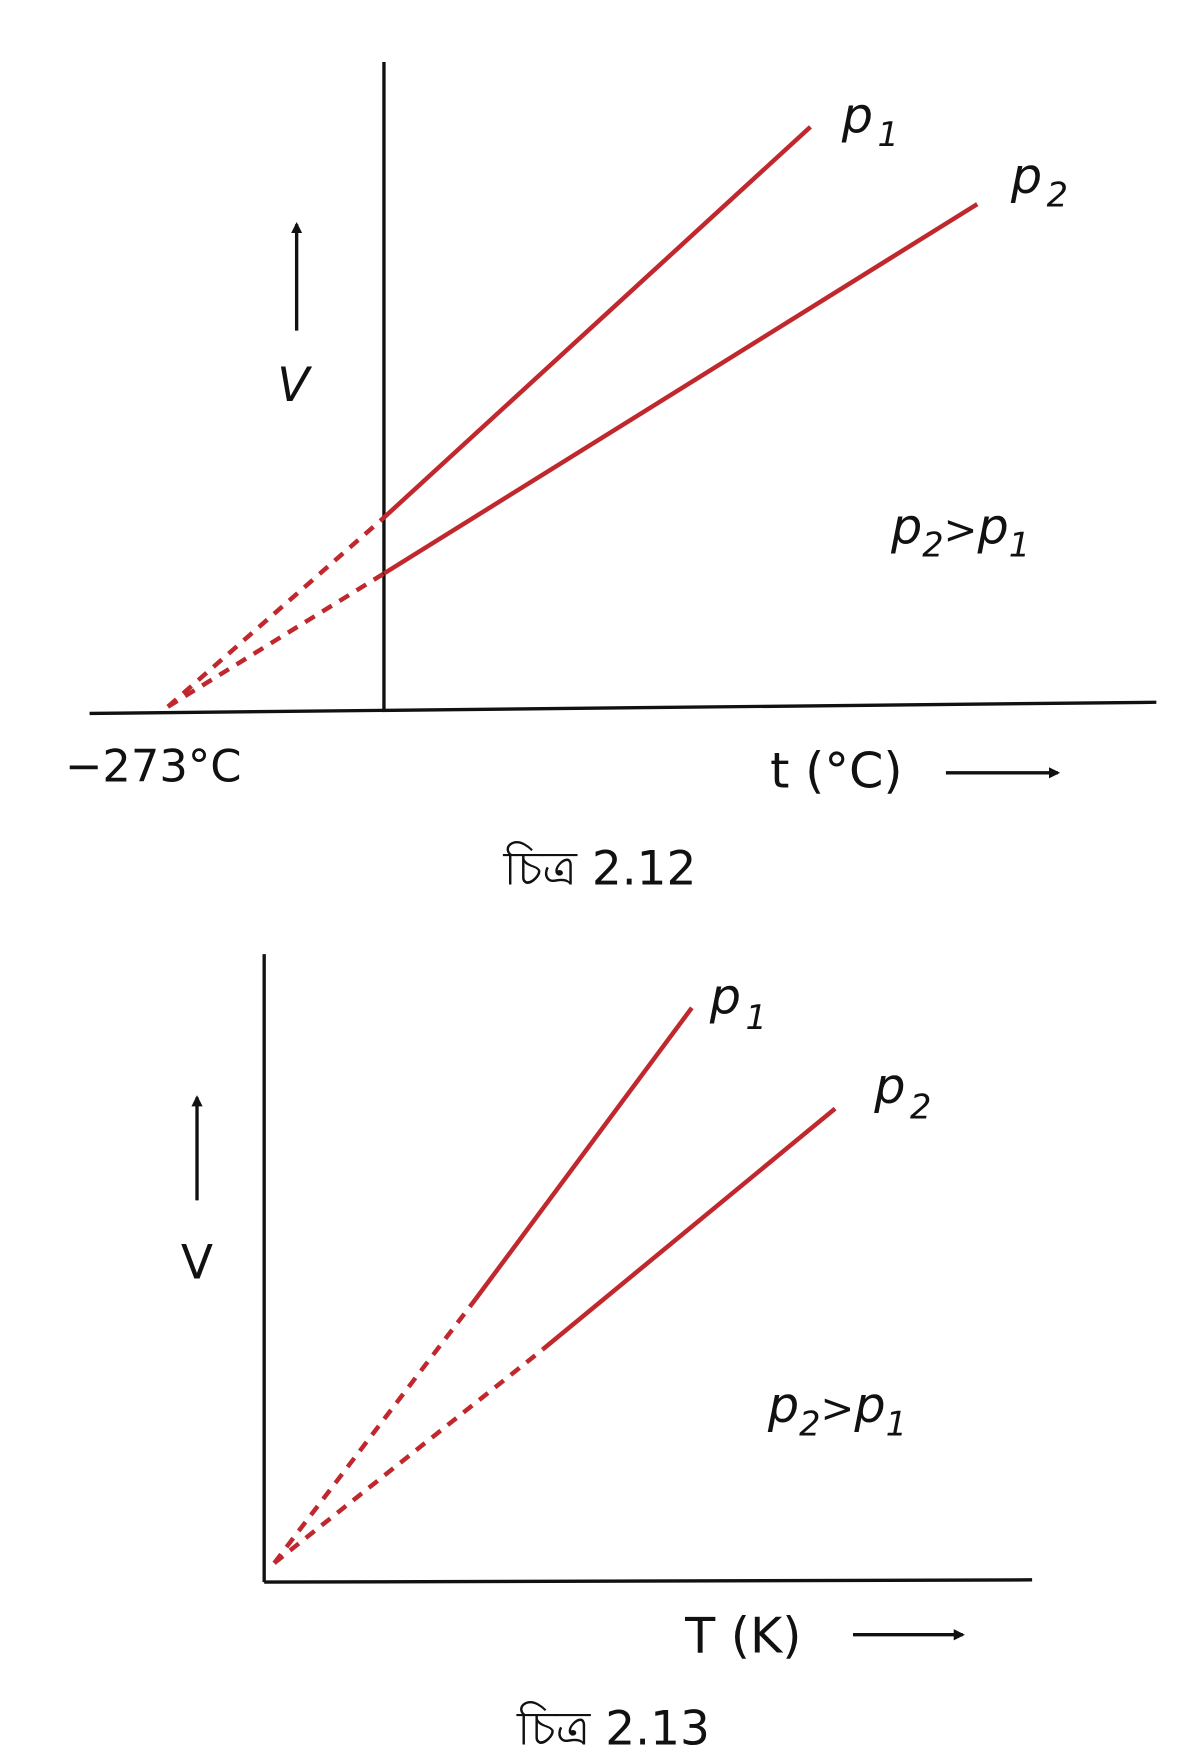  What do you see at coordinates (613, 1728) in the screenshot?
I see `caption: চিত্র 2.13` at bounding box center [613, 1728].